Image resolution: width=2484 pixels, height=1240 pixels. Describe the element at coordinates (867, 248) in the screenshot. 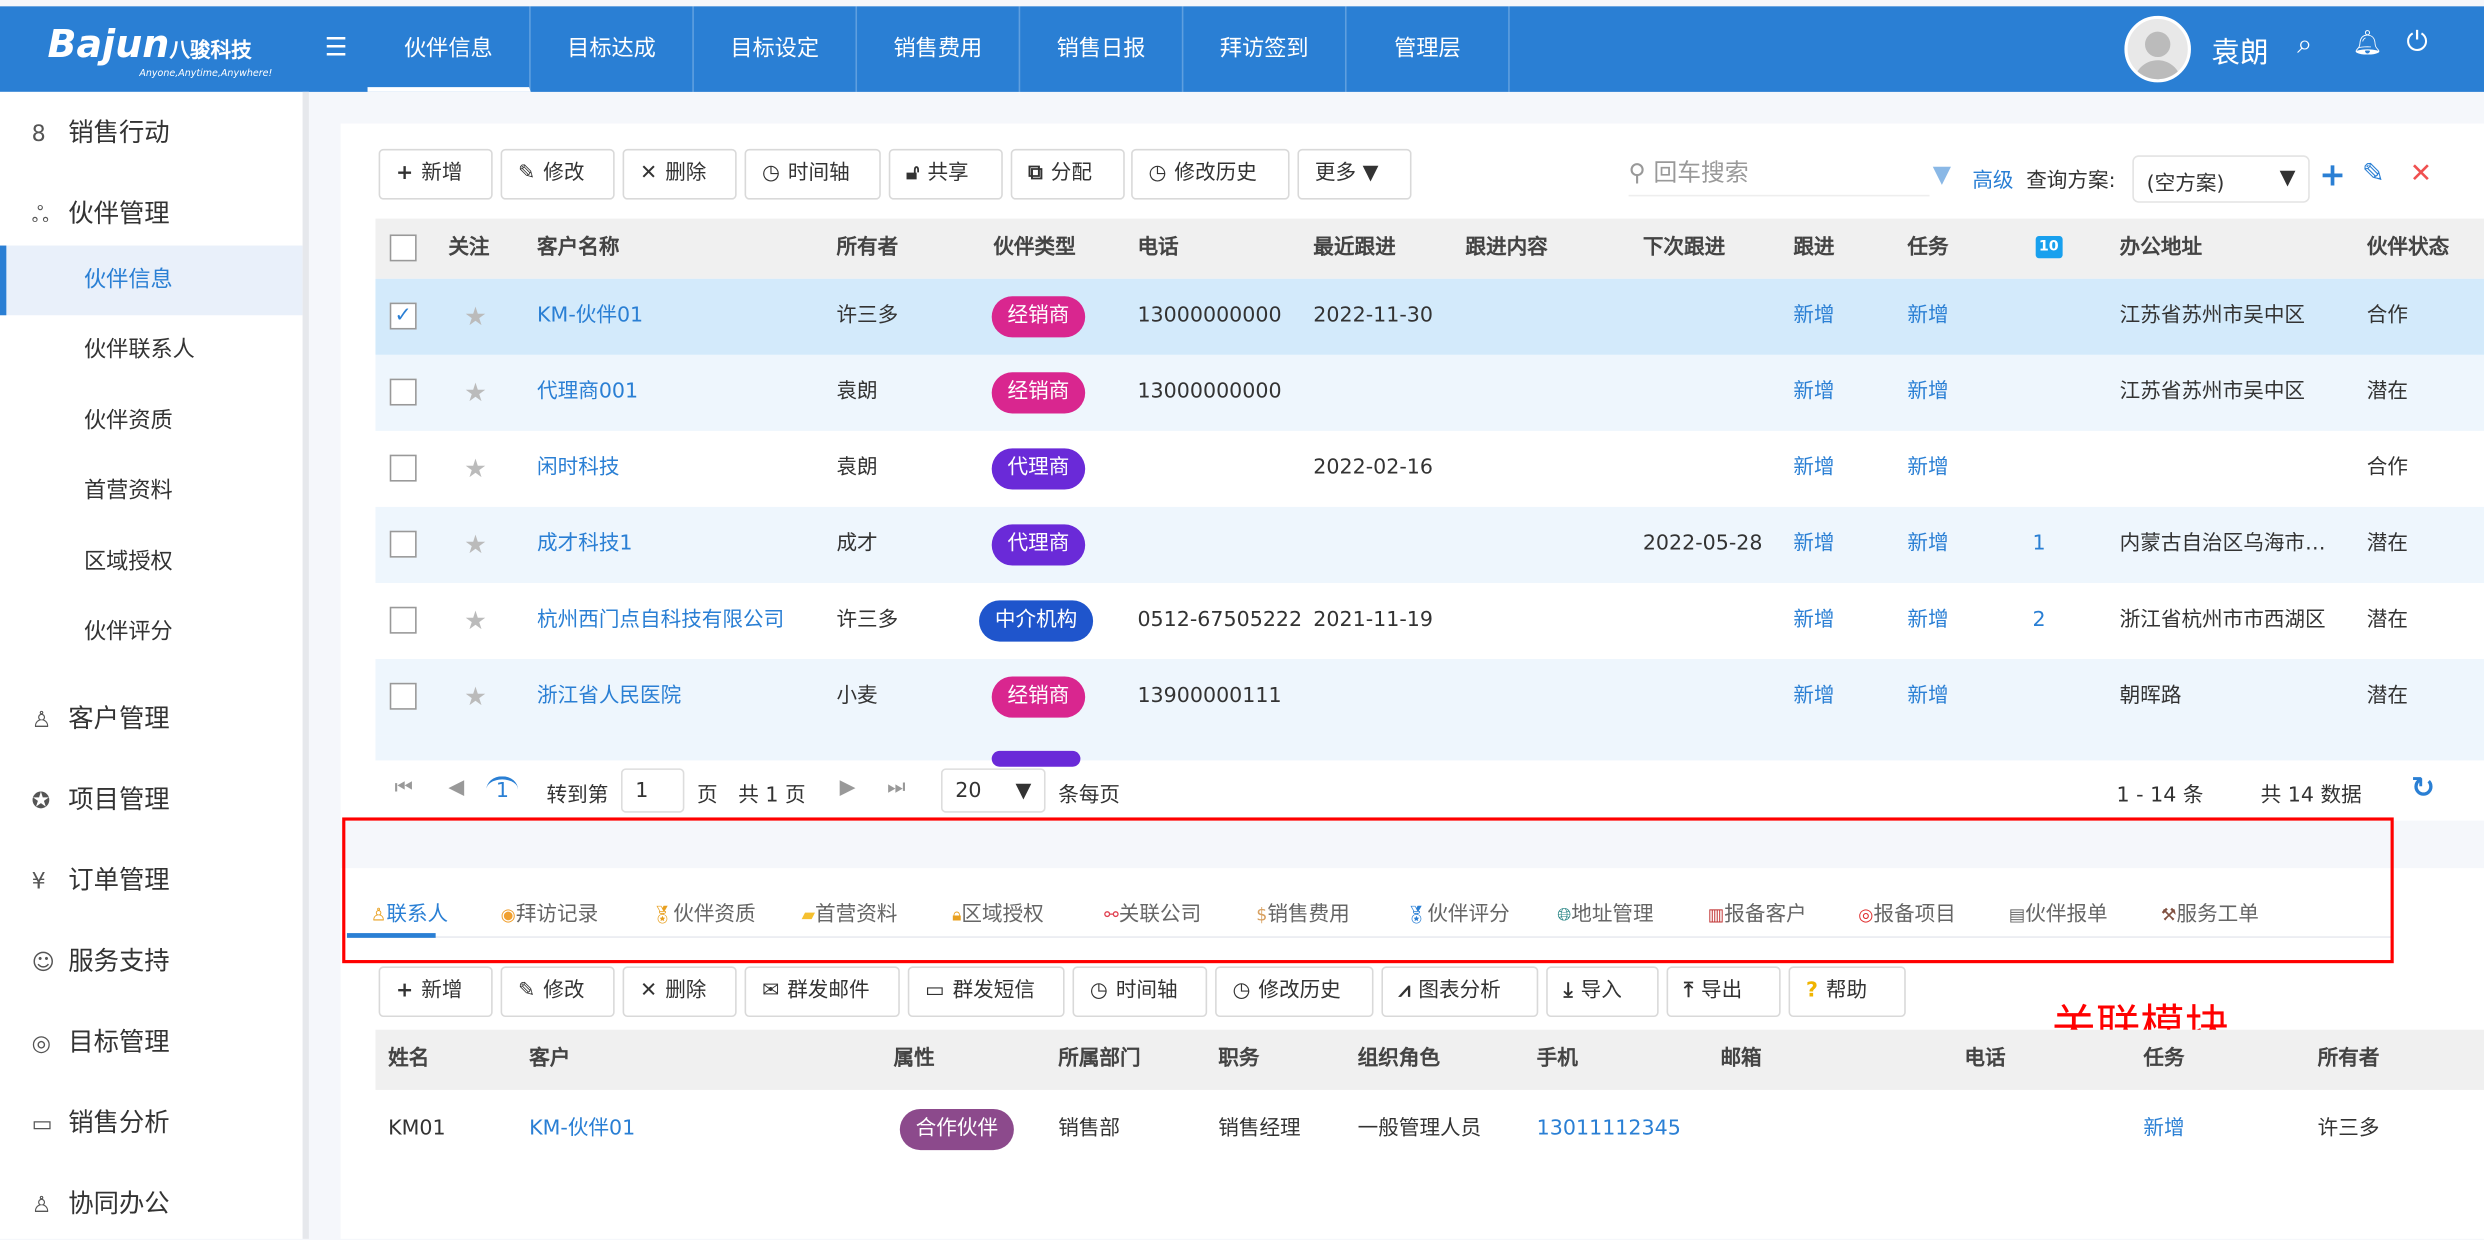

I see `column-header: 所有者` at that location.